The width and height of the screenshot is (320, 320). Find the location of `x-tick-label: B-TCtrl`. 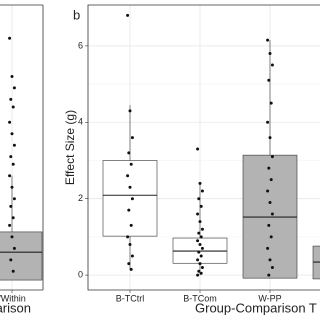

x-tick-label: B-TCtrl is located at coordinates (130, 298).